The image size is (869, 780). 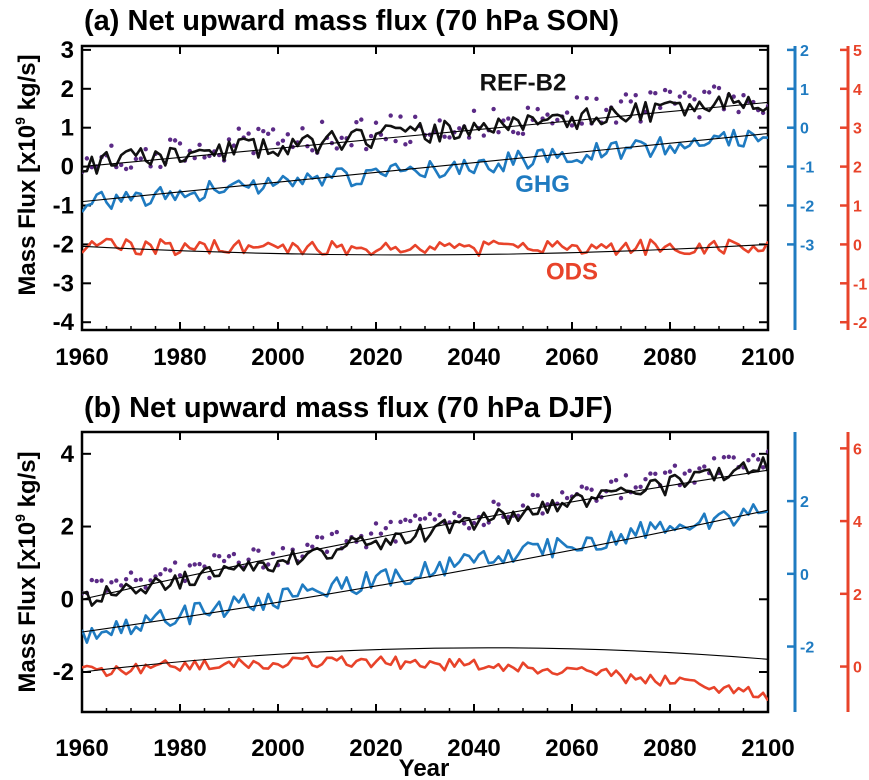 What do you see at coordinates (572, 271) in the screenshot?
I see `series-label: ODS` at bounding box center [572, 271].